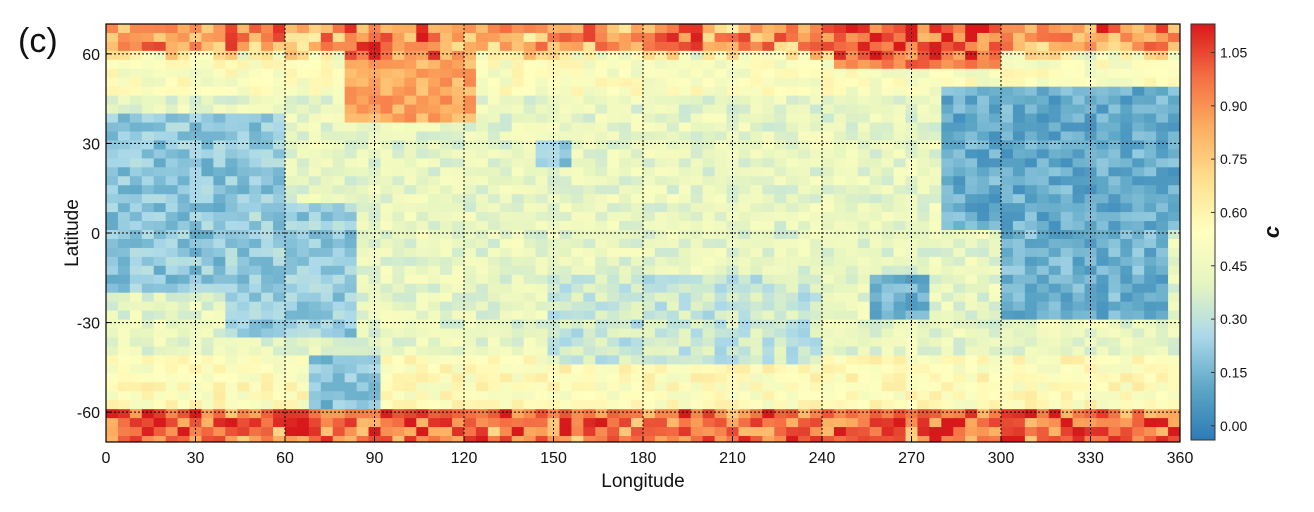  I want to click on colorbar-tick-label: 0.60, so click(1233, 212).